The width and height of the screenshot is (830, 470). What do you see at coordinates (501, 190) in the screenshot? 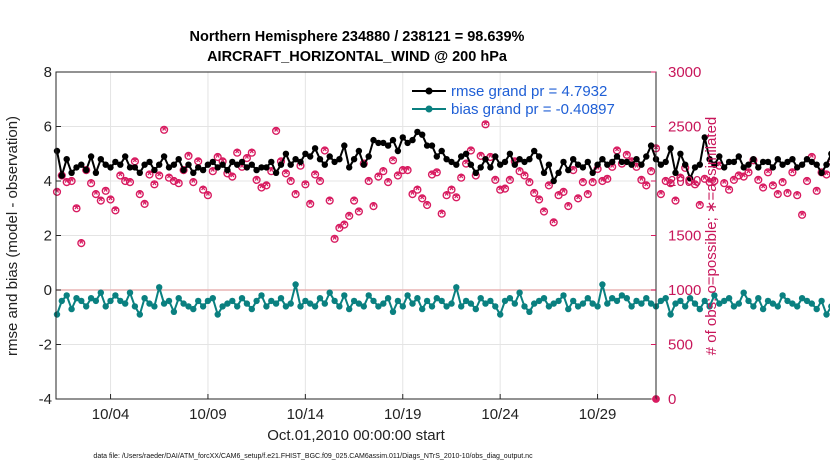
I see `obs-assimilated-91: *` at bounding box center [501, 190].